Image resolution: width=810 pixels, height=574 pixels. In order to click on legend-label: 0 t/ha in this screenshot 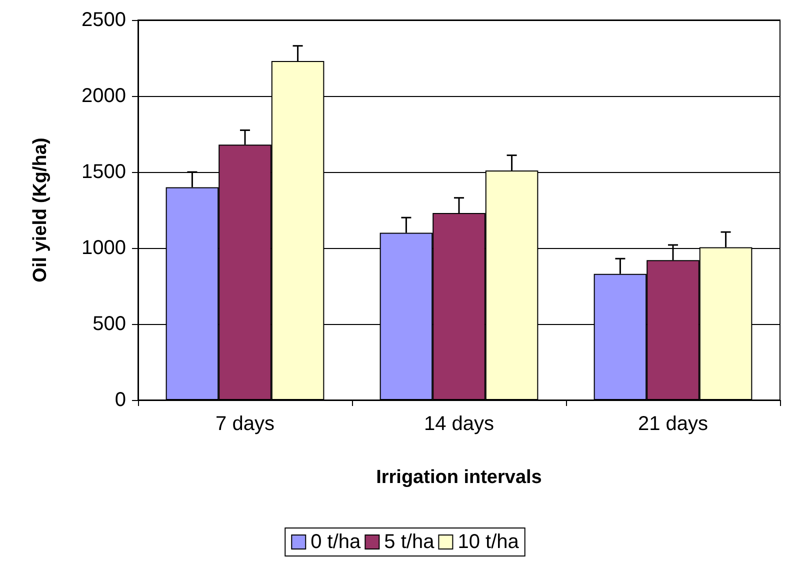, I will do `click(336, 542)`.